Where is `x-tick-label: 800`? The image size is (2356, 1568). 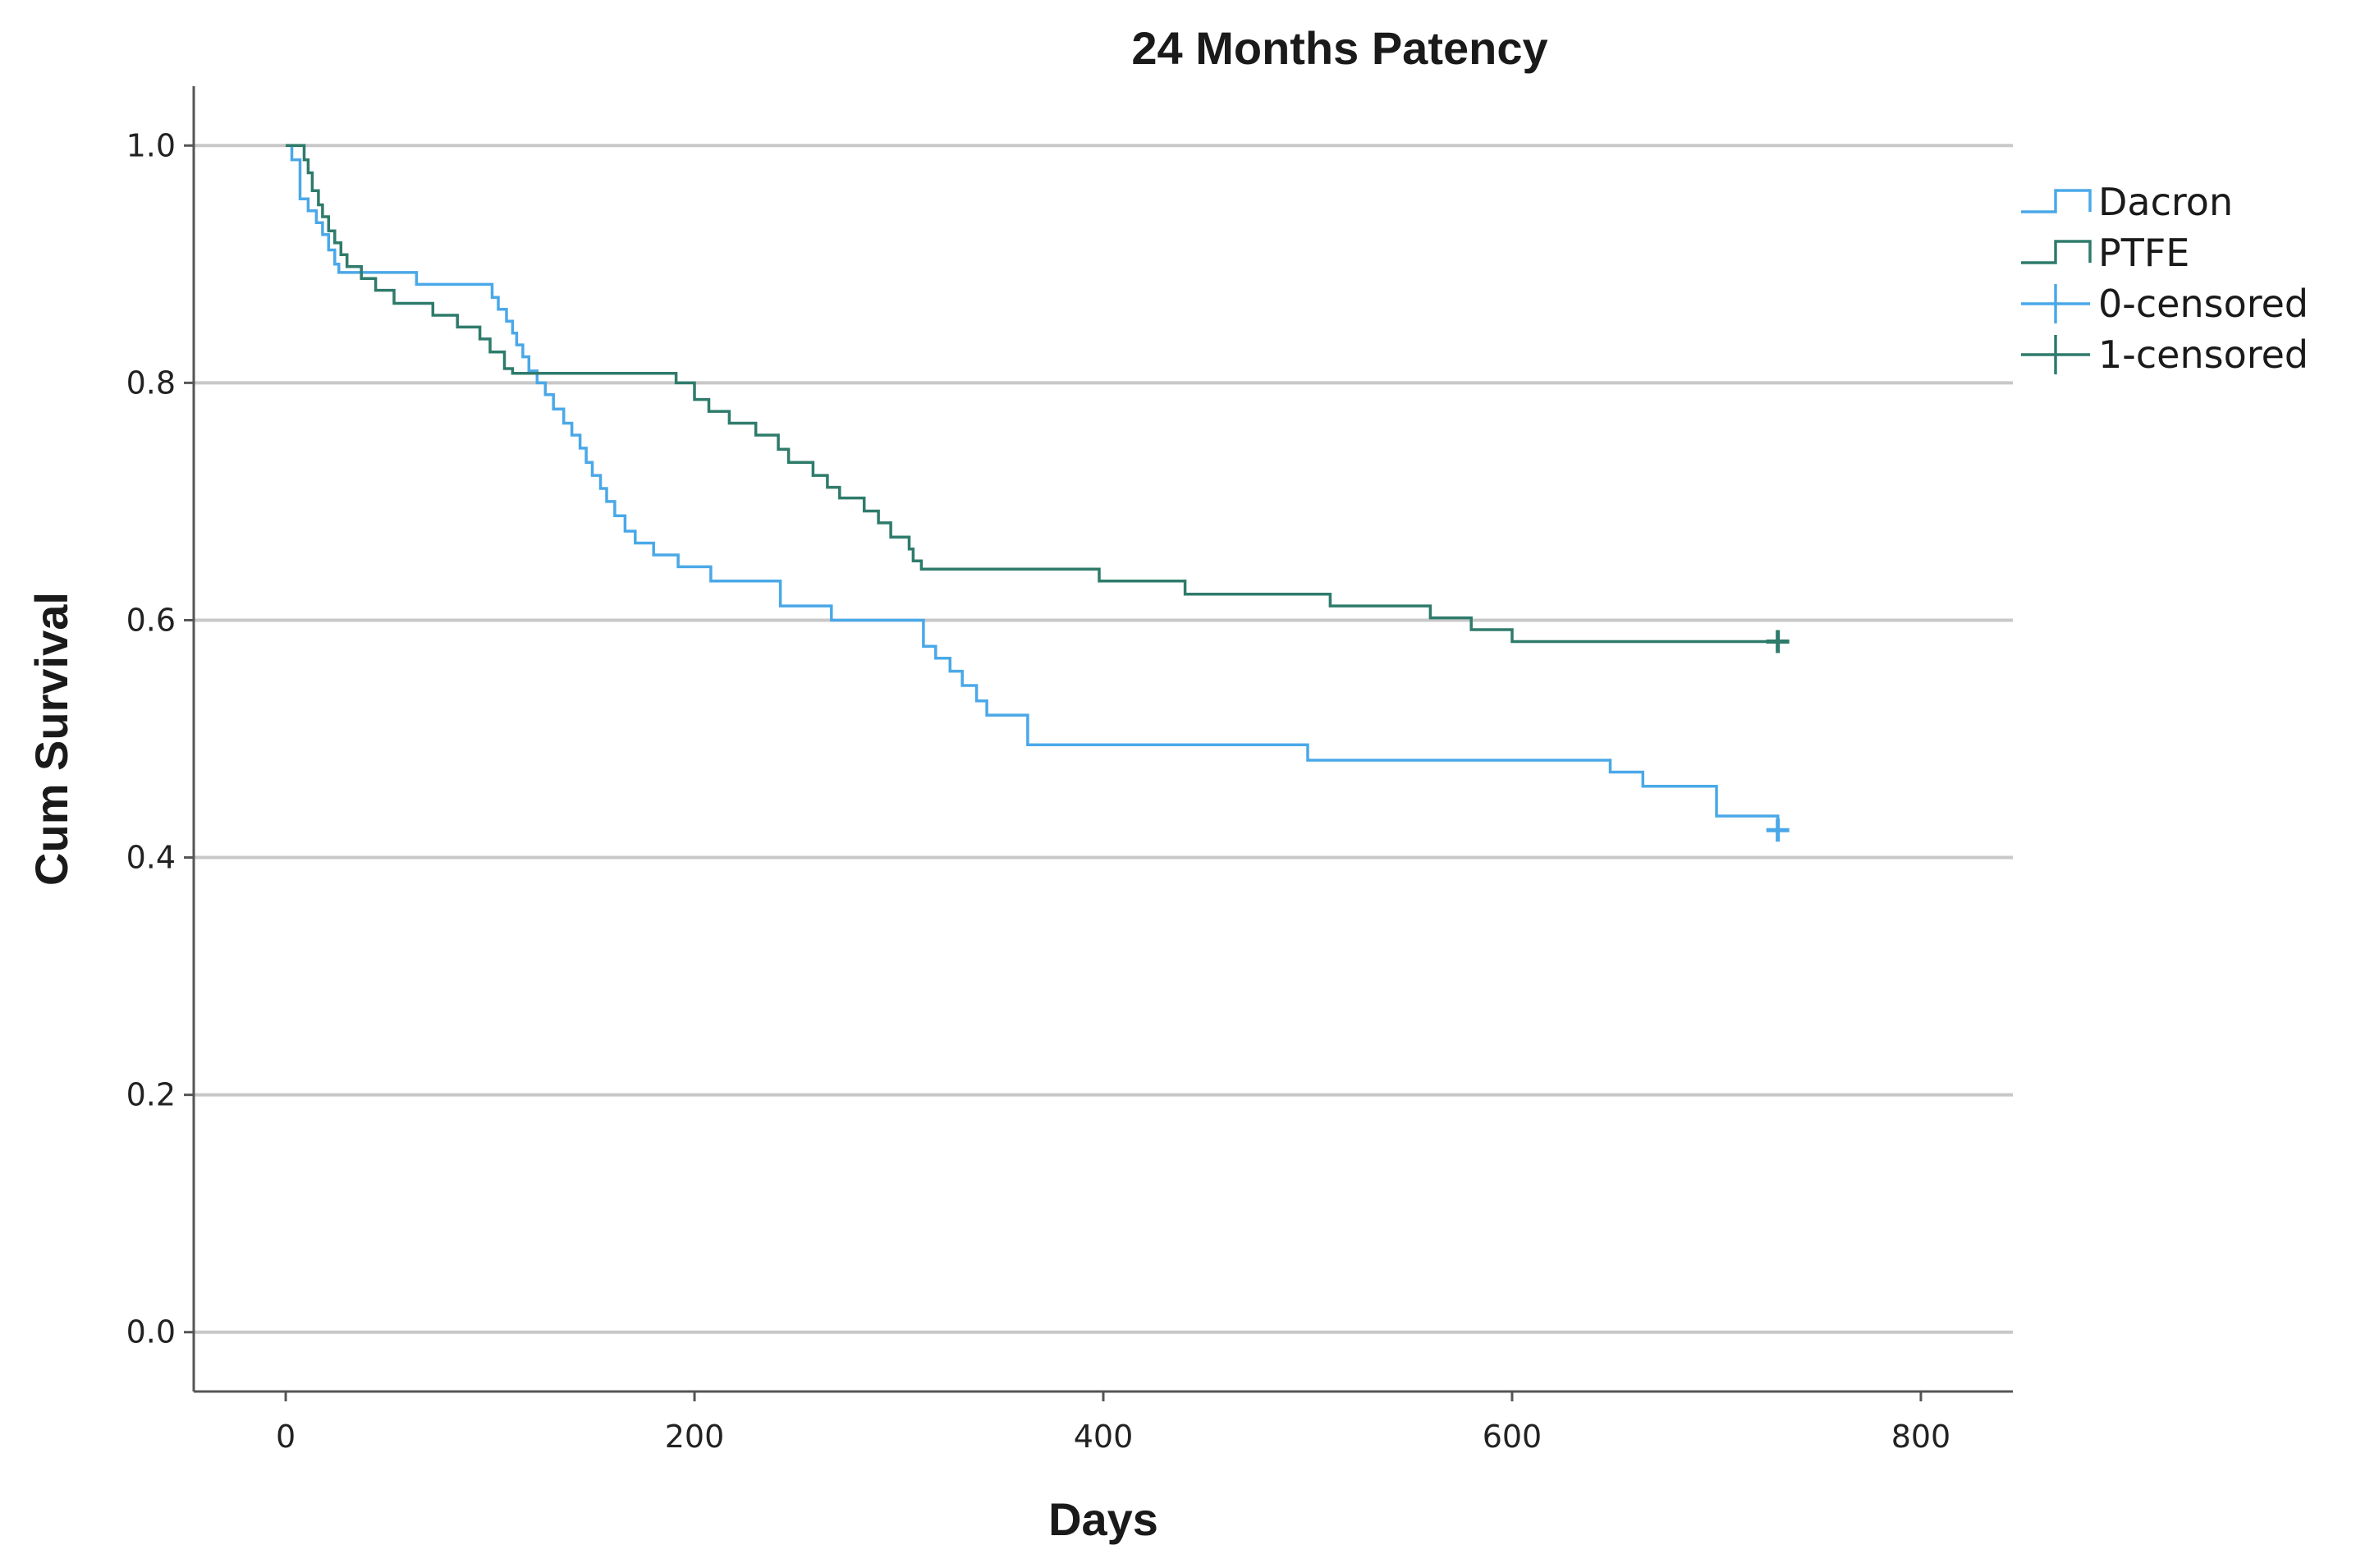 x-tick-label: 800 is located at coordinates (1921, 1437).